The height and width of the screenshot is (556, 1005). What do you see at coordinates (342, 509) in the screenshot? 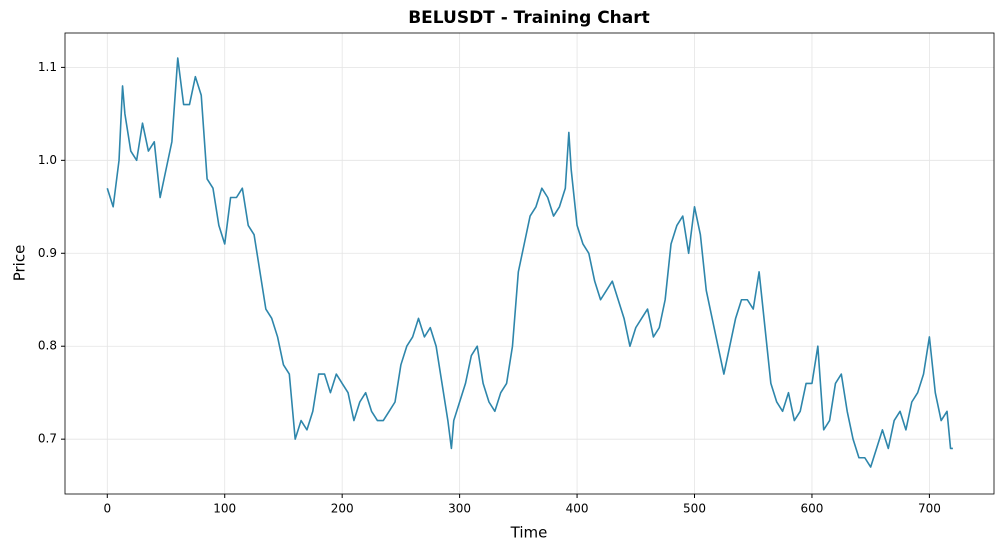
I see `x-tick-label: 200` at bounding box center [342, 509].